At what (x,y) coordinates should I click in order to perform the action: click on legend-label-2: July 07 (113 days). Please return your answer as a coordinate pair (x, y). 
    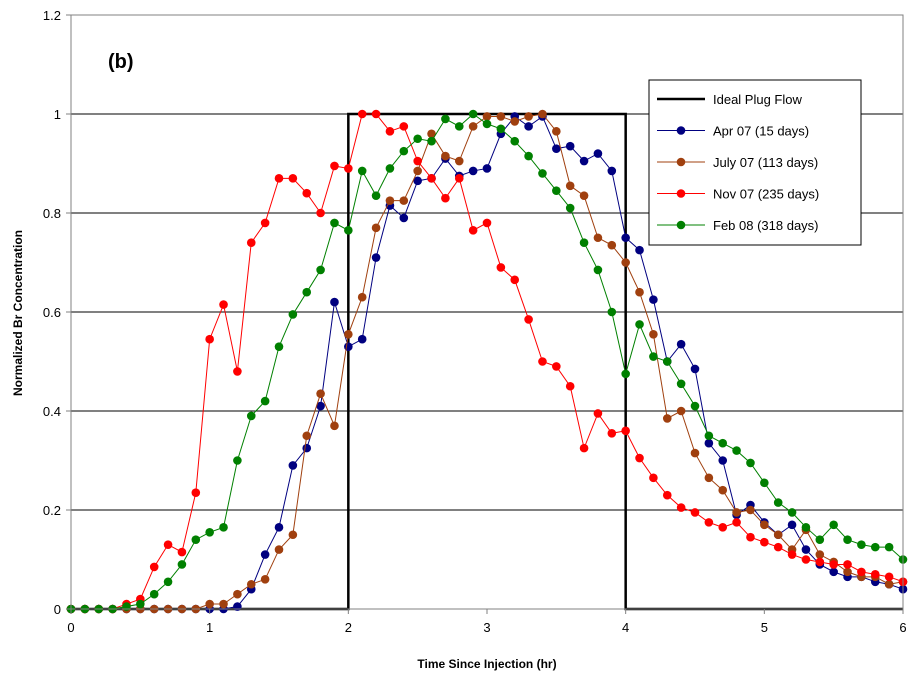
    Looking at the image, I should click on (765, 162).